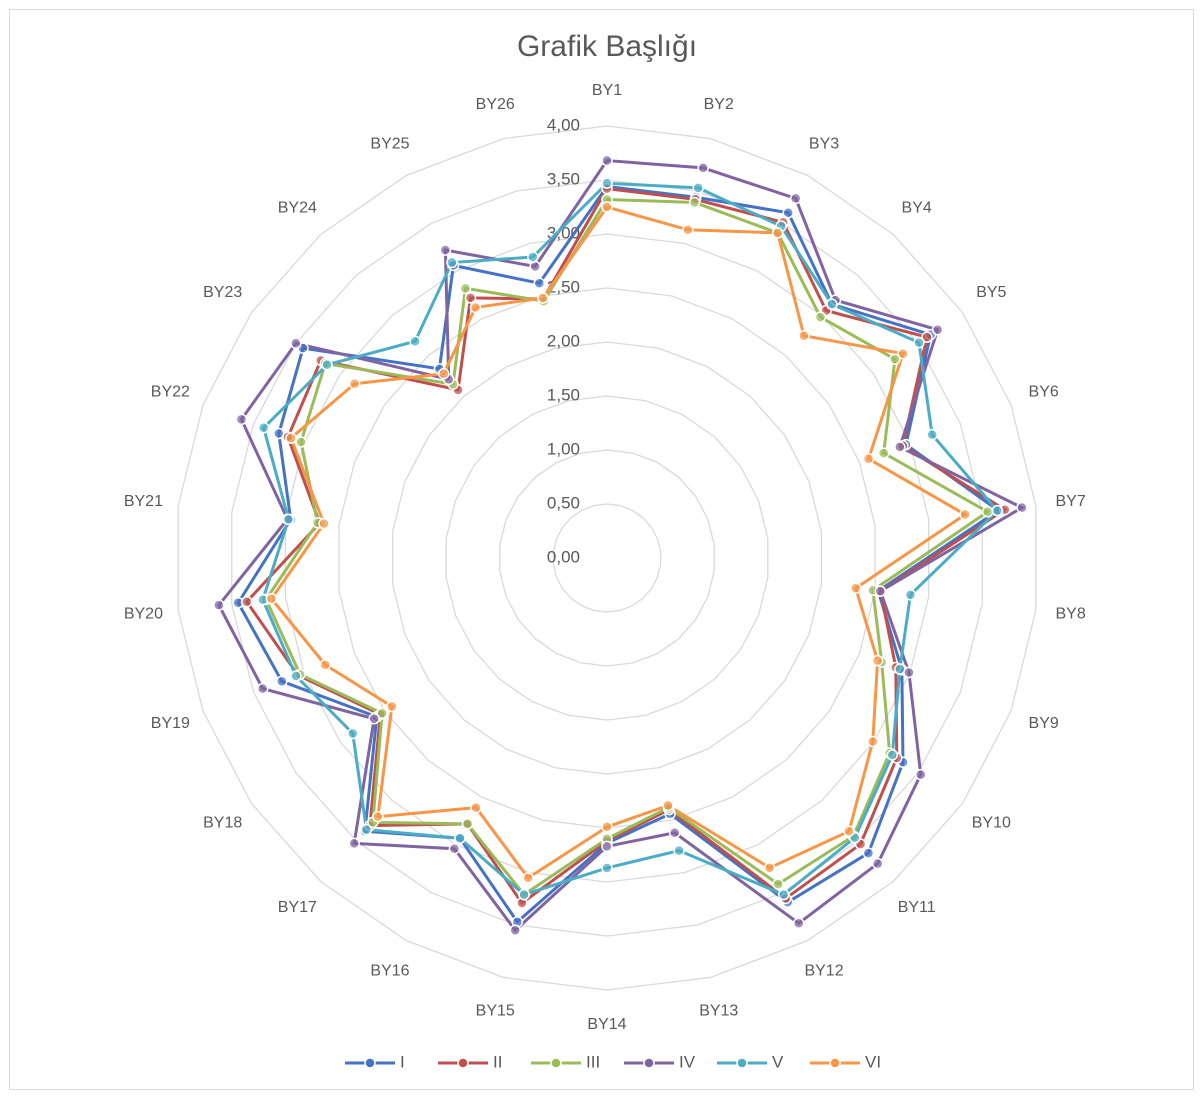 This screenshot has width=1203, height=1104. Describe the element at coordinates (497, 1061) in the screenshot. I see `legend-label: II` at that location.